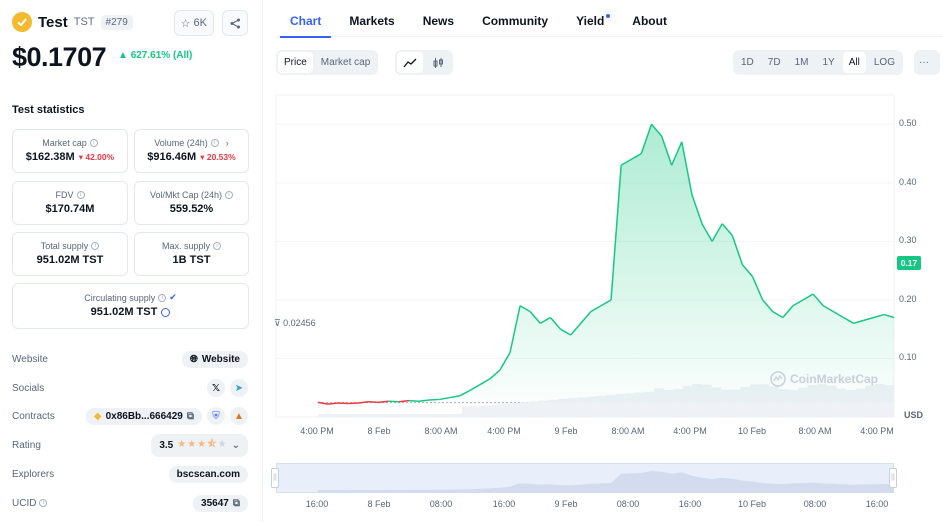 This screenshot has height=522, width=943. What do you see at coordinates (305, 19) in the screenshot?
I see `tab-chart: Chart` at bounding box center [305, 19].